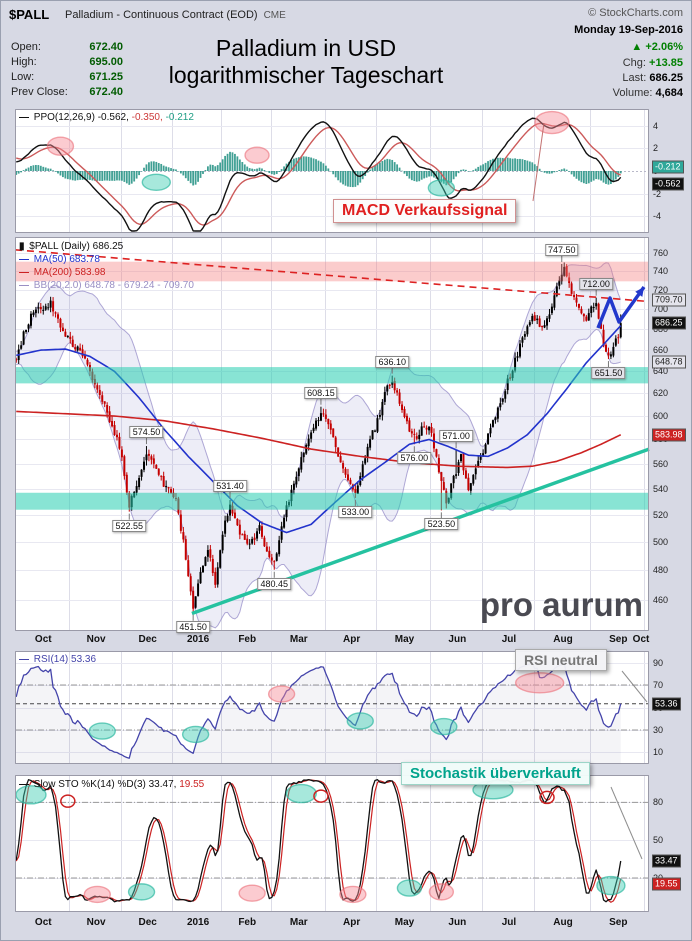  What do you see at coordinates (669, 323) in the screenshot?
I see `price-axis-box: 686.25` at bounding box center [669, 323].